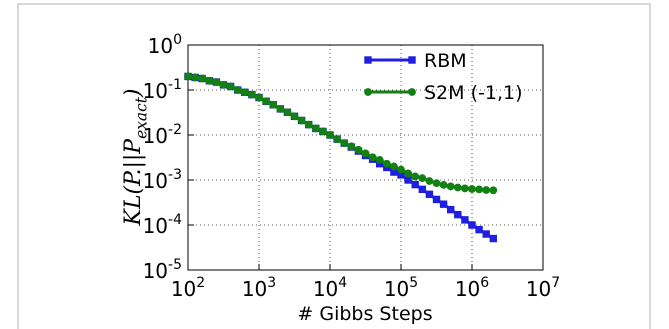  Describe the element at coordinates (259, 288) in the screenshot. I see `x-tick-label: 10³` at that location.